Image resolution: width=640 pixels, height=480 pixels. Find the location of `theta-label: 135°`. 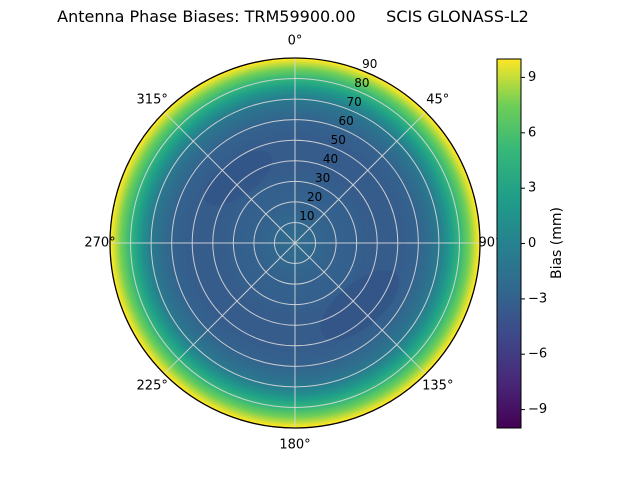

theta-label: 135° is located at coordinates (437, 385).